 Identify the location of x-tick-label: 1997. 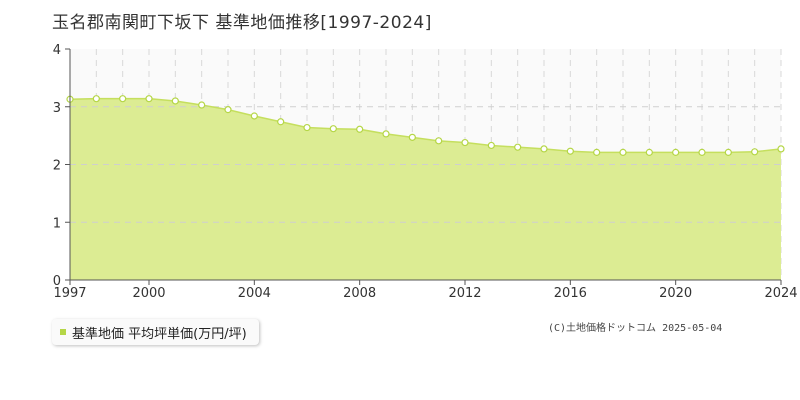
(69, 293).